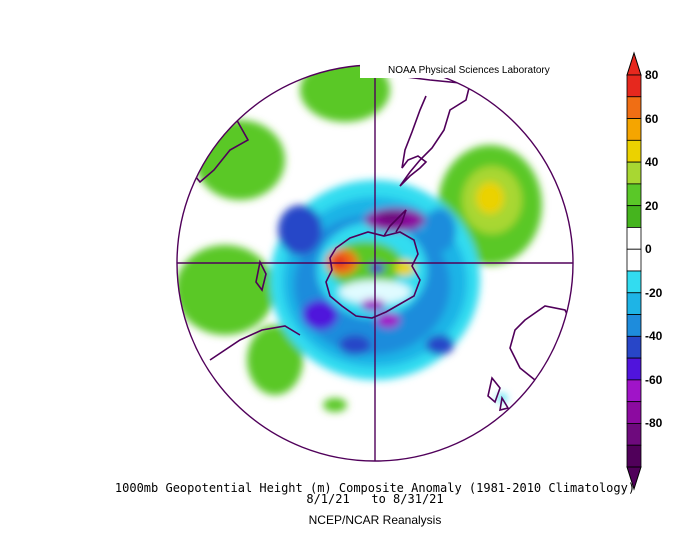  I want to click on date-range: 8/1/21 to 8/31/21, so click(375, 499).